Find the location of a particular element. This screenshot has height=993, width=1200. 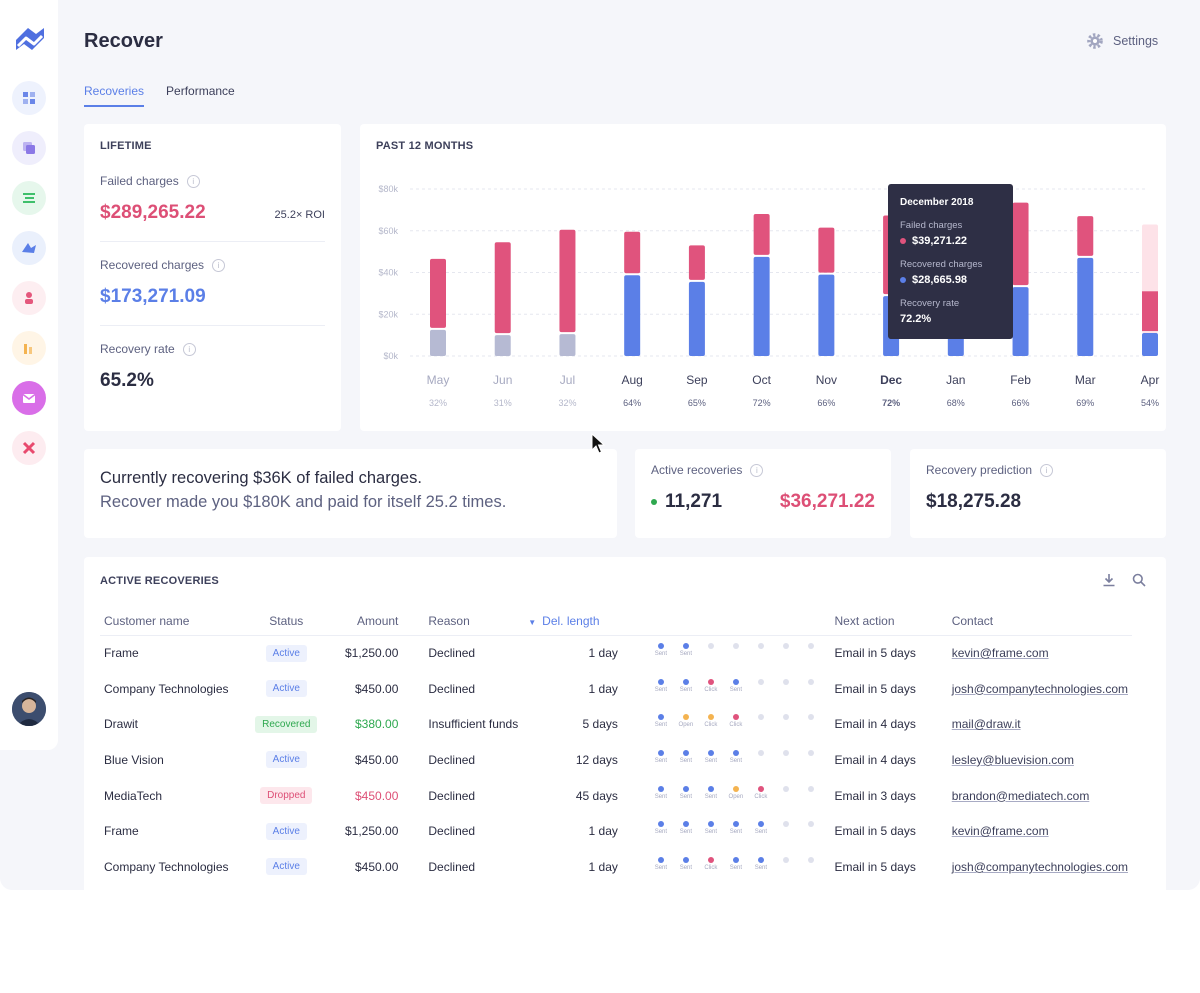

tab-recoveries: Recoveries is located at coordinates (114, 95).